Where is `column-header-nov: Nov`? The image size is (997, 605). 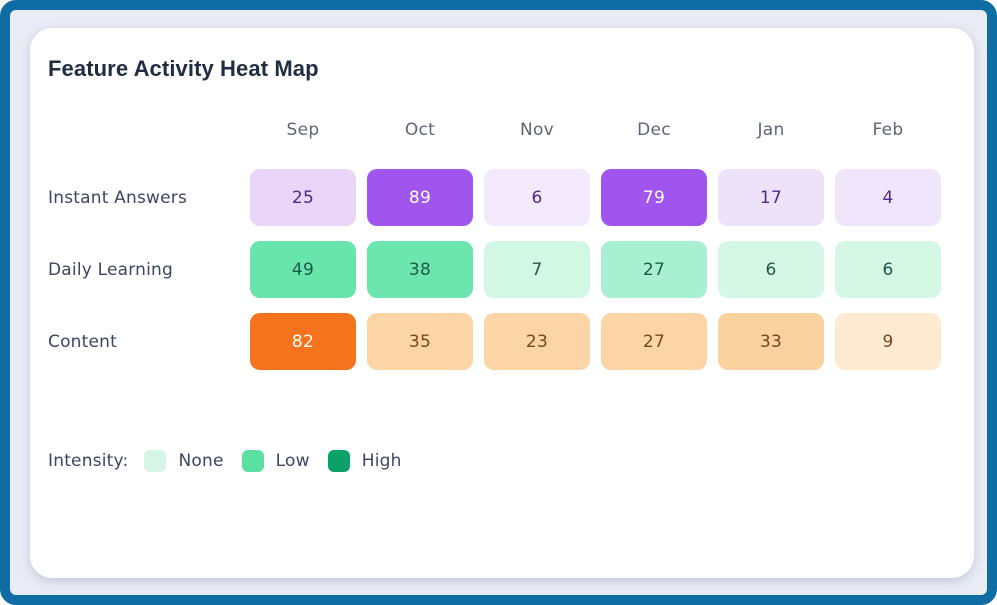
column-header-nov: Nov is located at coordinates (537, 130).